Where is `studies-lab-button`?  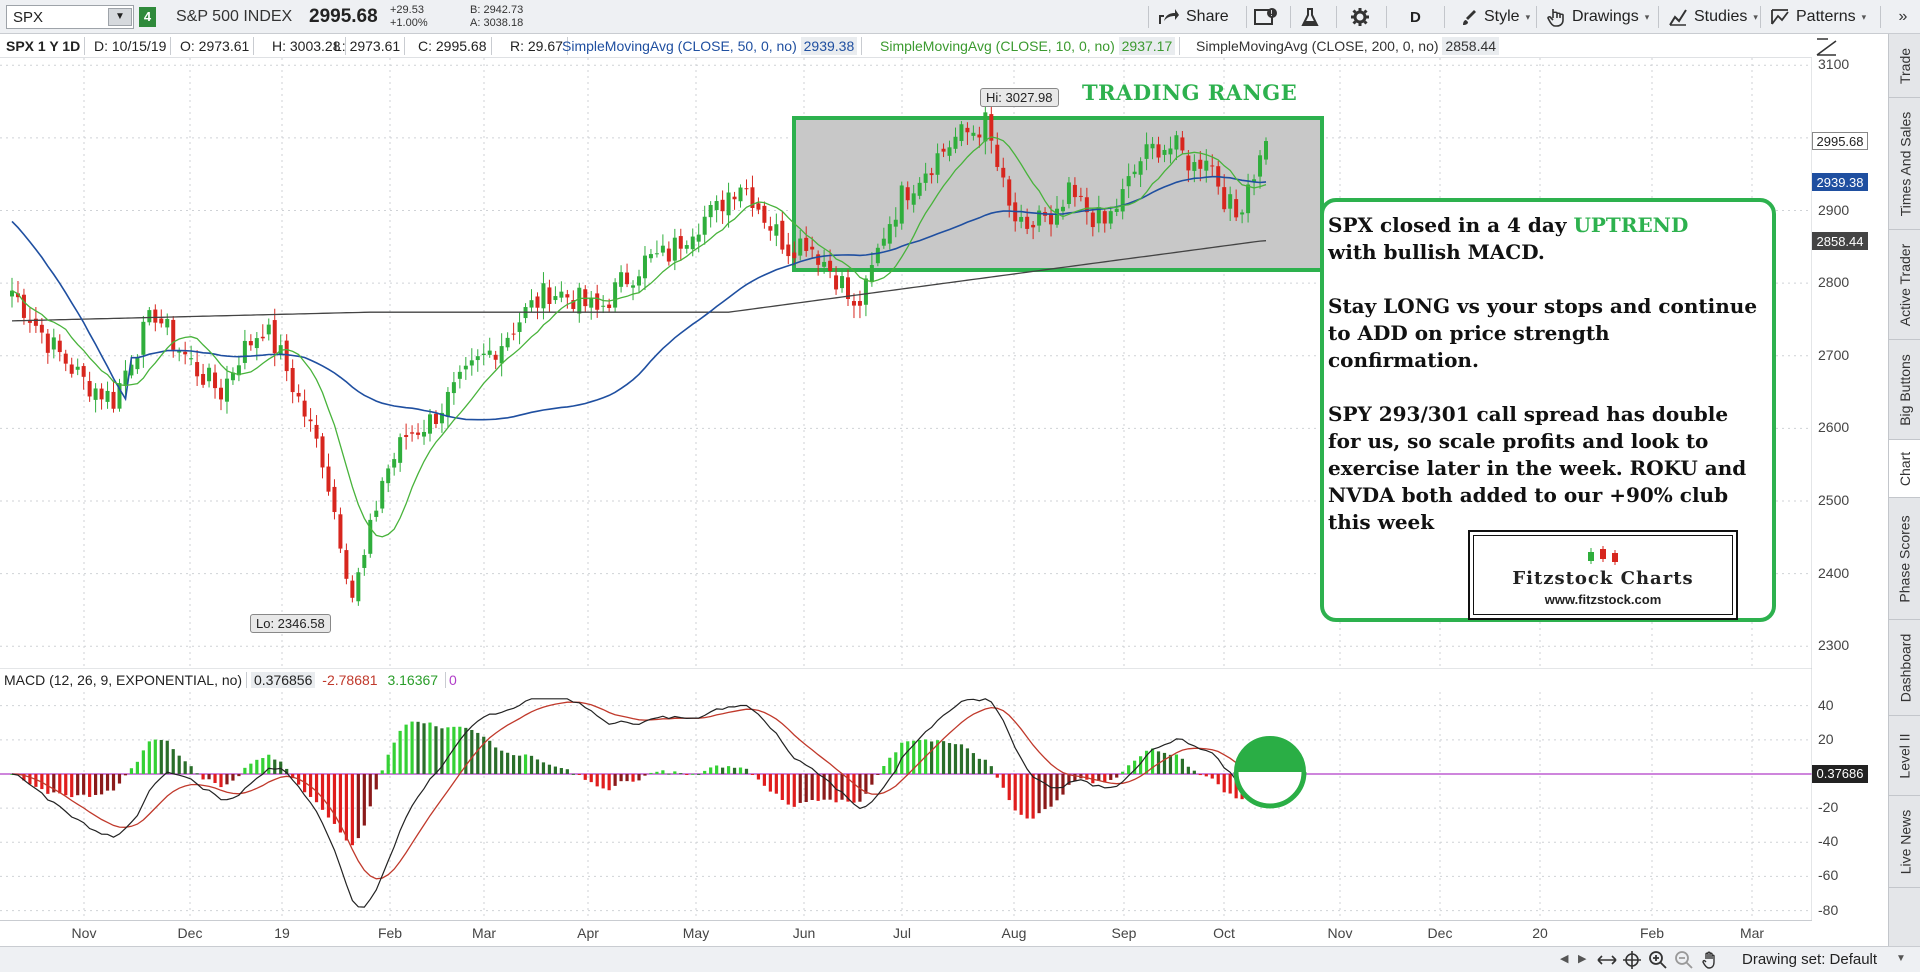 studies-lab-button is located at coordinates (1310, 17).